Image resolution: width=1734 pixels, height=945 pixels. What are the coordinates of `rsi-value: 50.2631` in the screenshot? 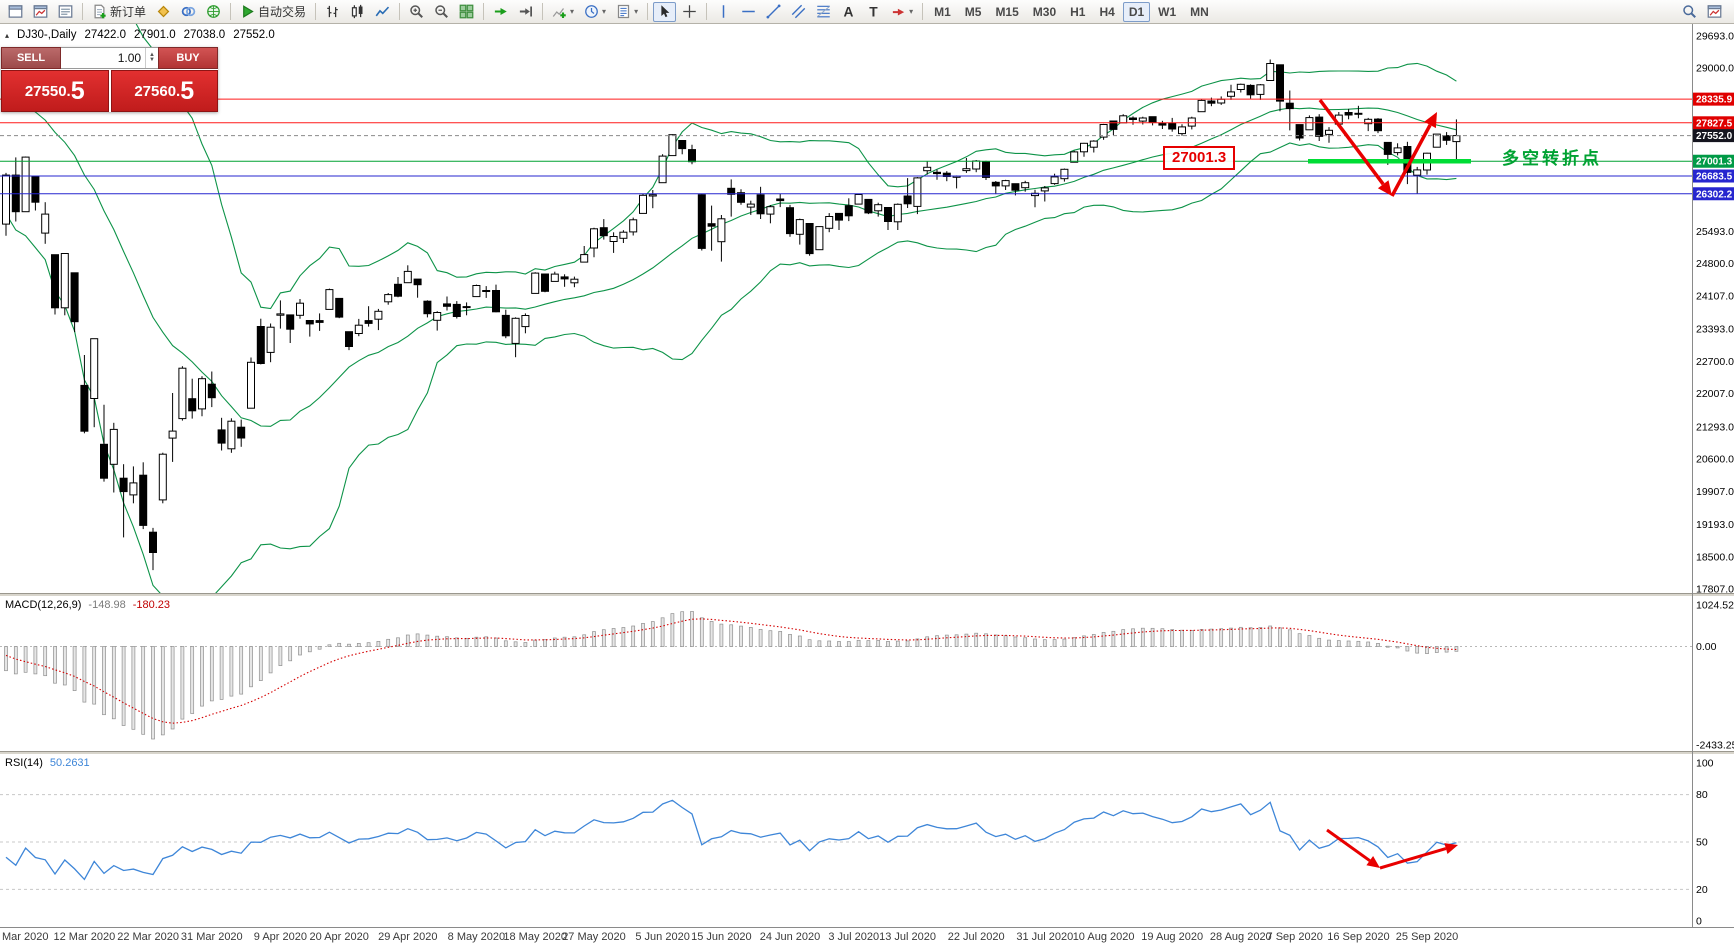 It's located at (69, 763).